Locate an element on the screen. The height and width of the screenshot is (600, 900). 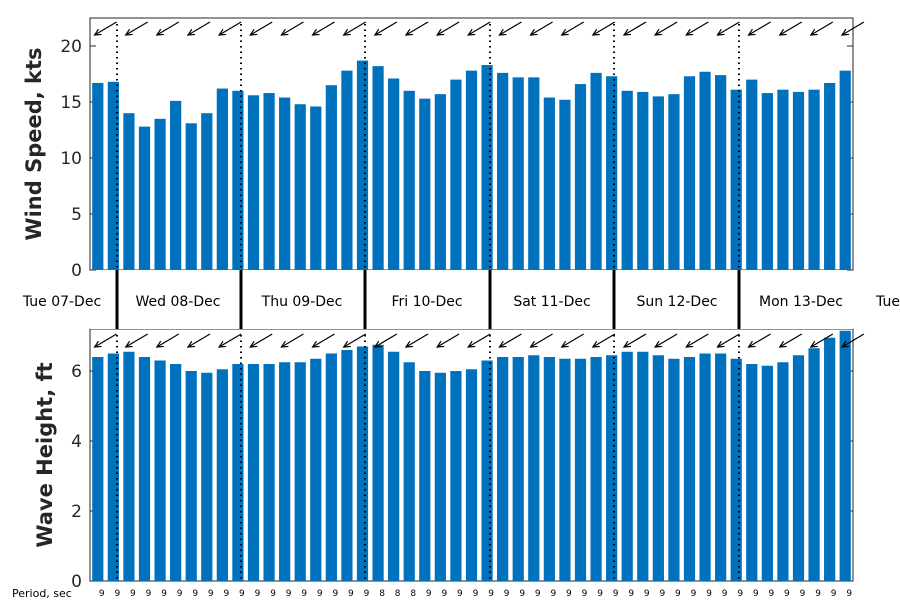
day-strip is located at coordinates (471, 299).